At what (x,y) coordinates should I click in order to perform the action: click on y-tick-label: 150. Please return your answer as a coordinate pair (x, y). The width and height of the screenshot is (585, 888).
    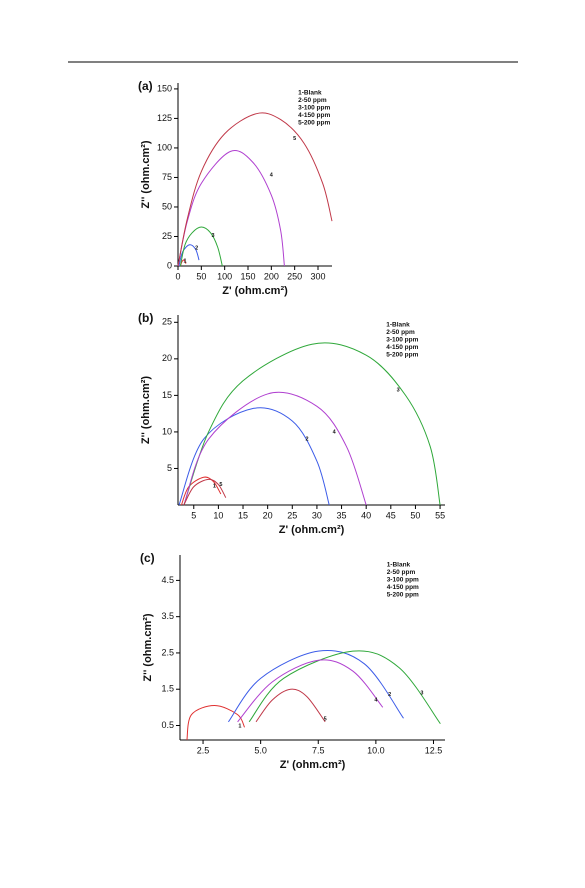
    Looking at the image, I should click on (164, 88).